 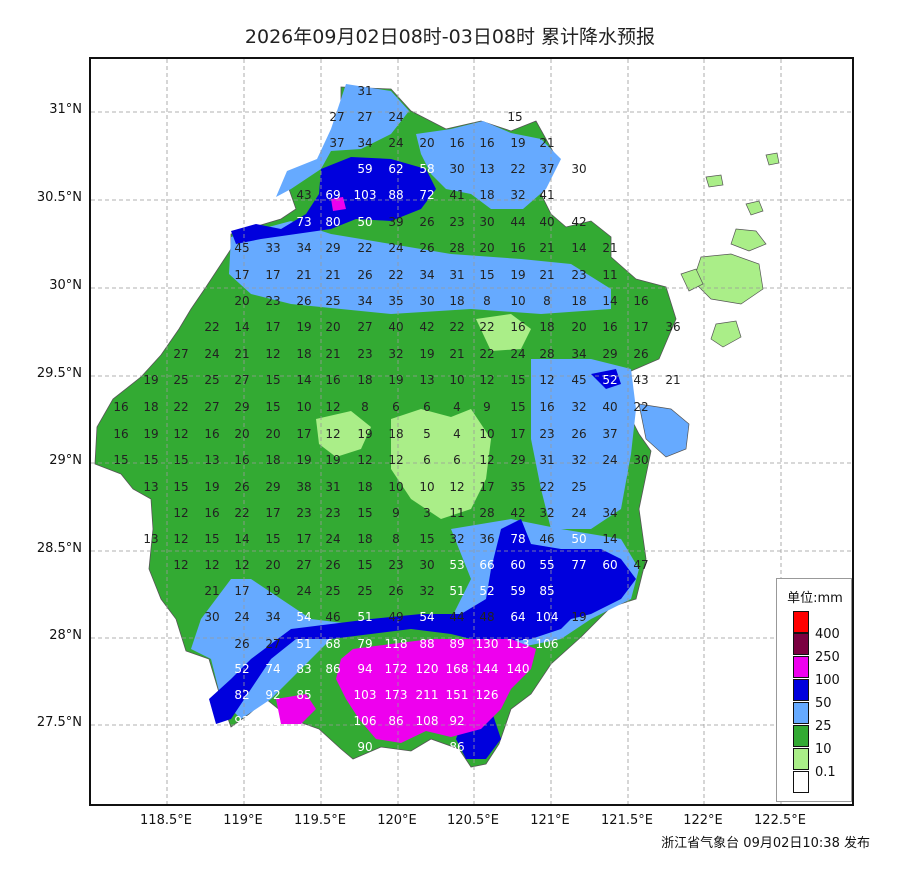 I want to click on station-value: 8, so click(x=487, y=301).